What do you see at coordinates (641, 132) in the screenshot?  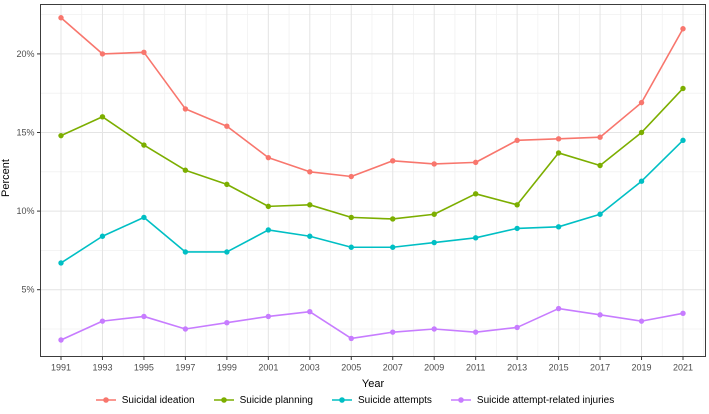 I see `data-point-suicide-planning-2019` at bounding box center [641, 132].